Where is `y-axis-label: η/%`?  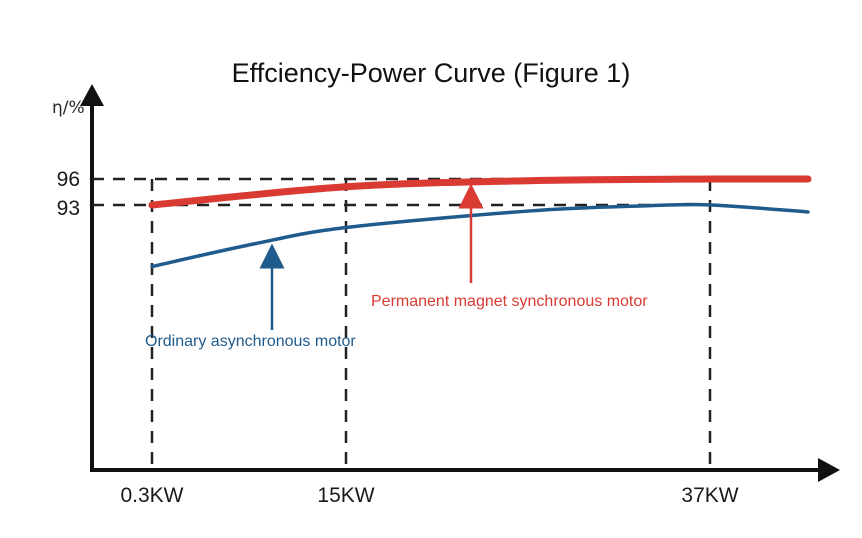
y-axis-label: η/% is located at coordinates (68, 108).